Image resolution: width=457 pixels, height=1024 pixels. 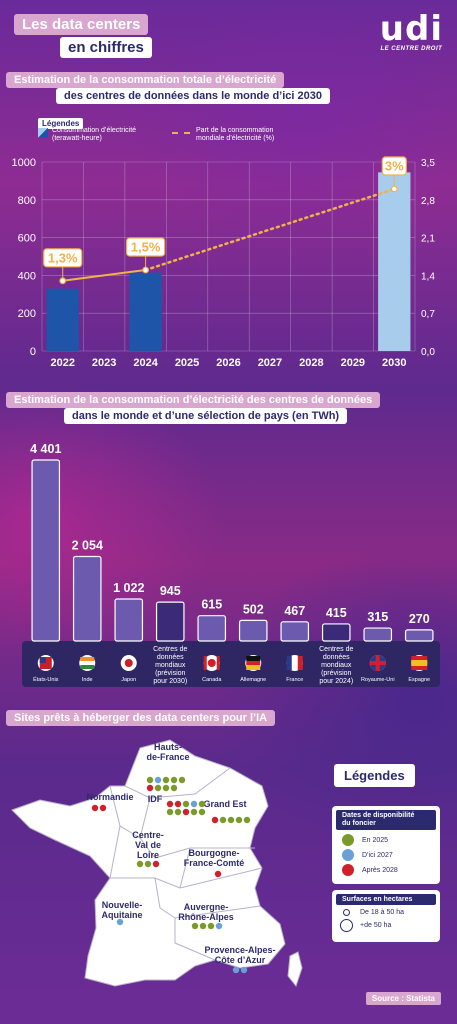 I want to click on y2-tick-label: 0,7, so click(x=428, y=314).